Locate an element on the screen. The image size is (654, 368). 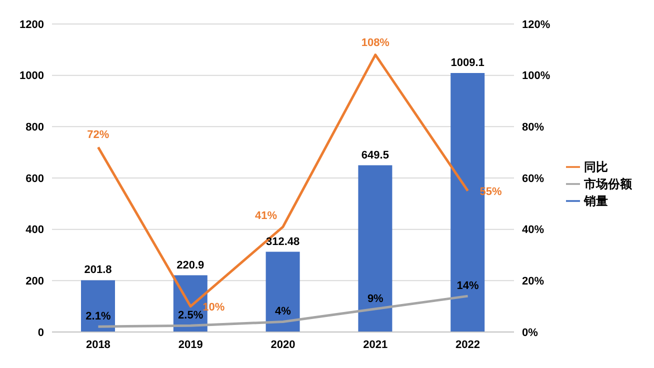
data-label: 4% is located at coordinates (283, 312).